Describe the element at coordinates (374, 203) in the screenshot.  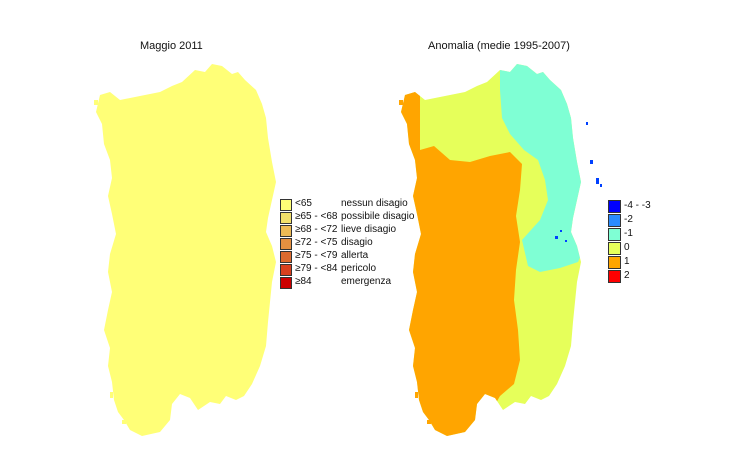
I see `legend-label: nessun disagio` at that location.